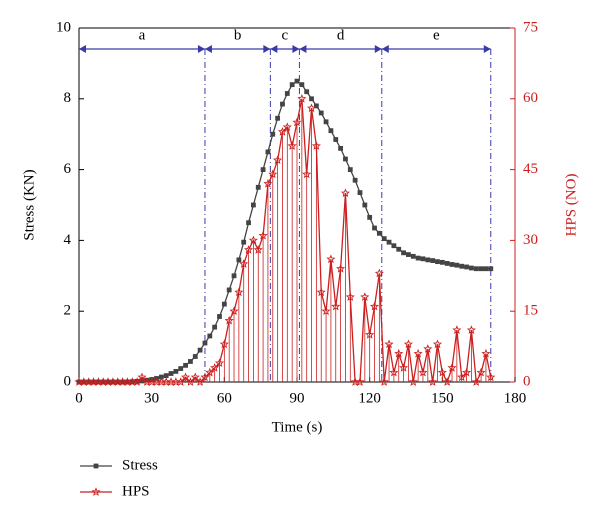 The width and height of the screenshot is (600, 519). Describe the element at coordinates (297, 427) in the screenshot. I see `x-axis-label: Time (s)` at that location.